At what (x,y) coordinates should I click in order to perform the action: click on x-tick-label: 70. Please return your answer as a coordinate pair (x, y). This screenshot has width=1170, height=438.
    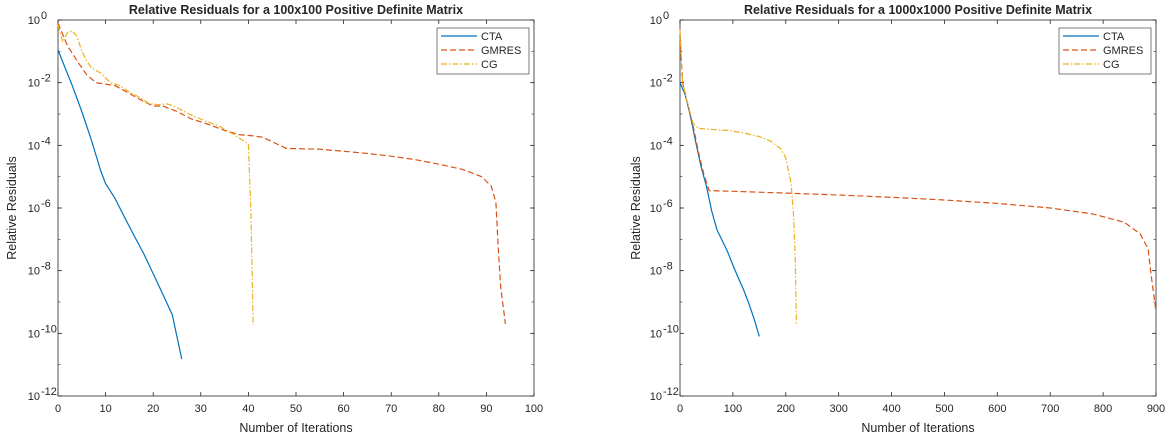
    Looking at the image, I should click on (391, 409).